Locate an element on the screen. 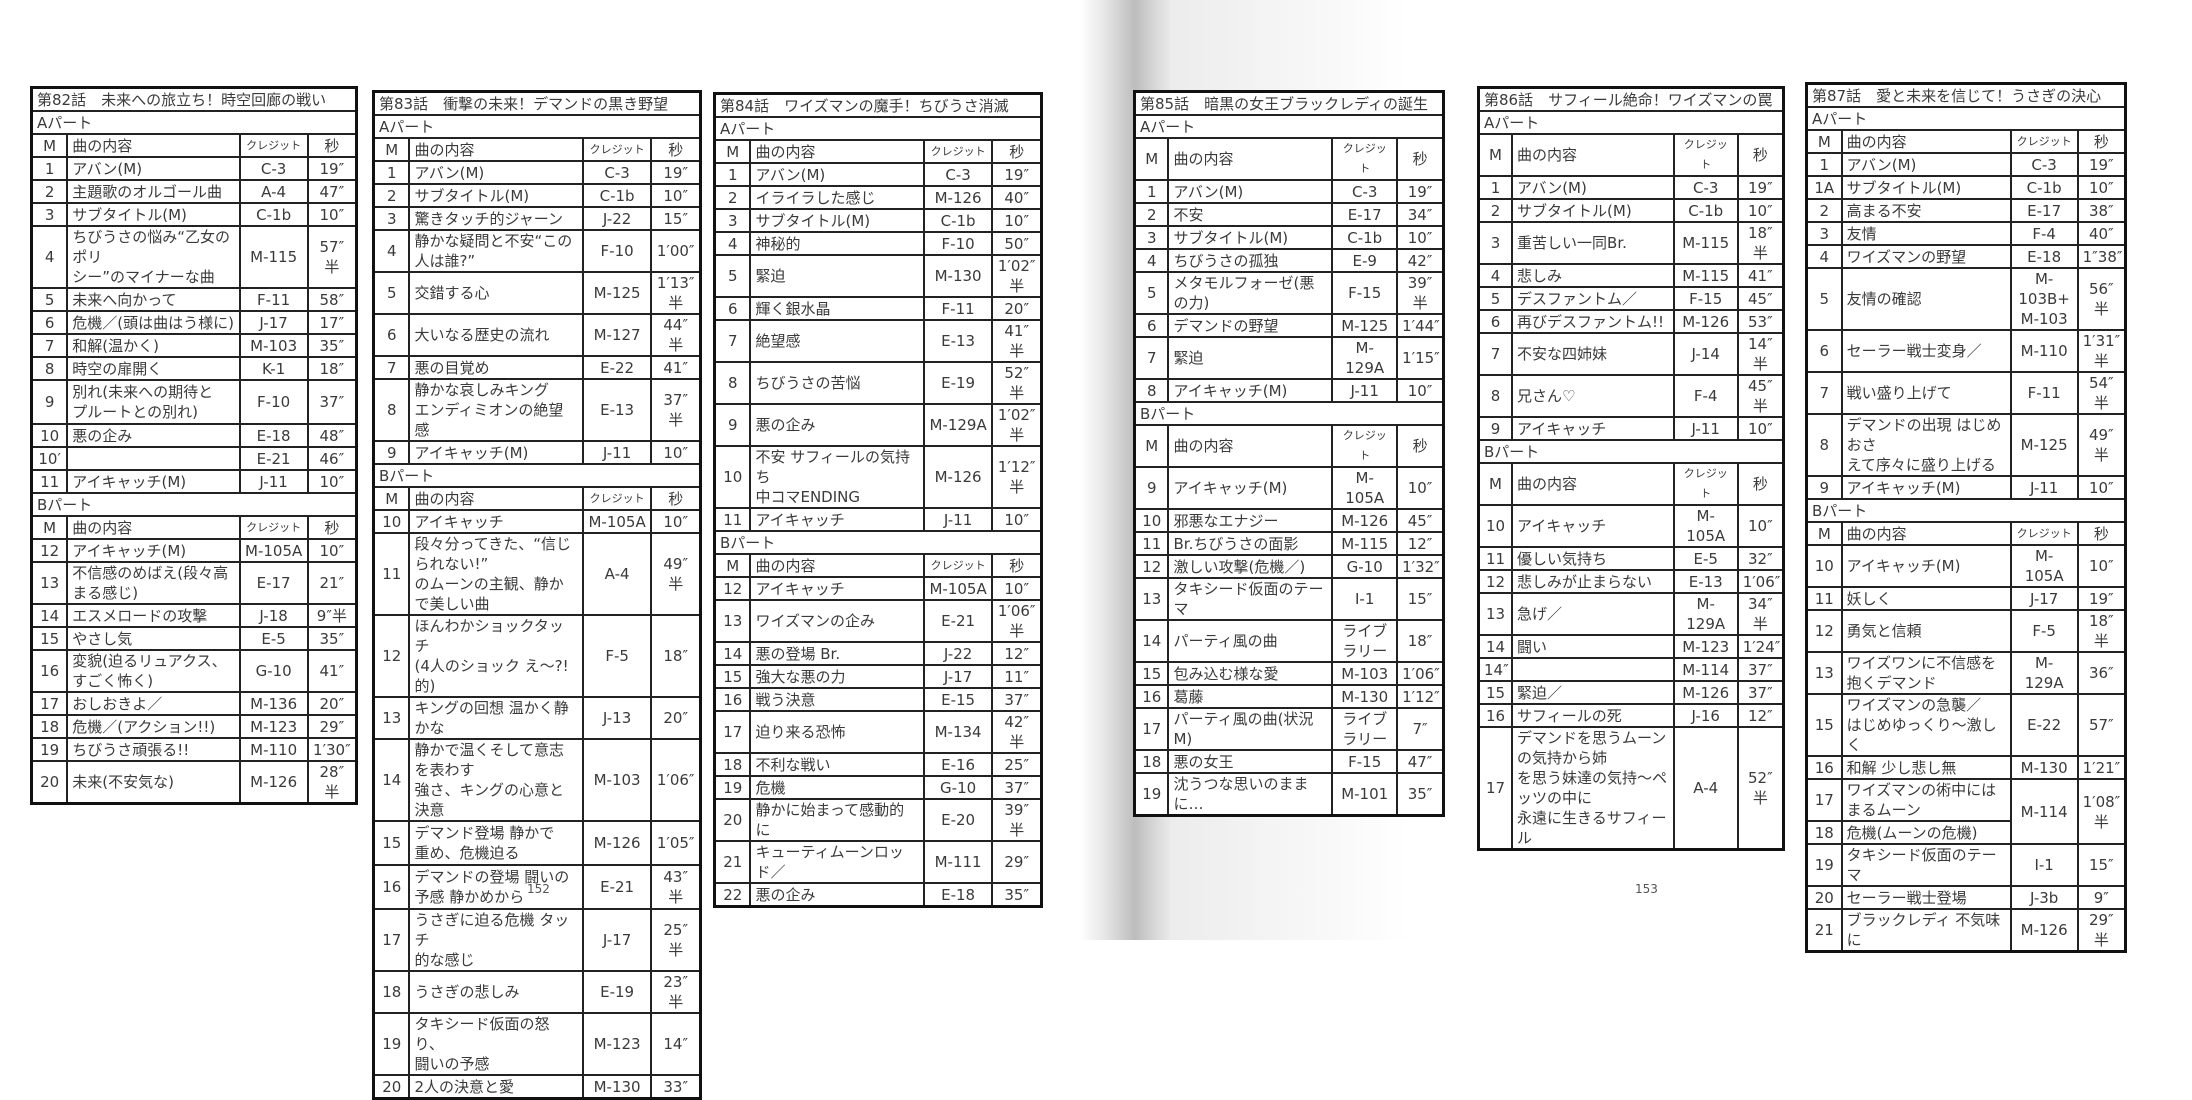 This screenshot has height=1100, width=2192. cue-credit: E-15 is located at coordinates (958, 699).